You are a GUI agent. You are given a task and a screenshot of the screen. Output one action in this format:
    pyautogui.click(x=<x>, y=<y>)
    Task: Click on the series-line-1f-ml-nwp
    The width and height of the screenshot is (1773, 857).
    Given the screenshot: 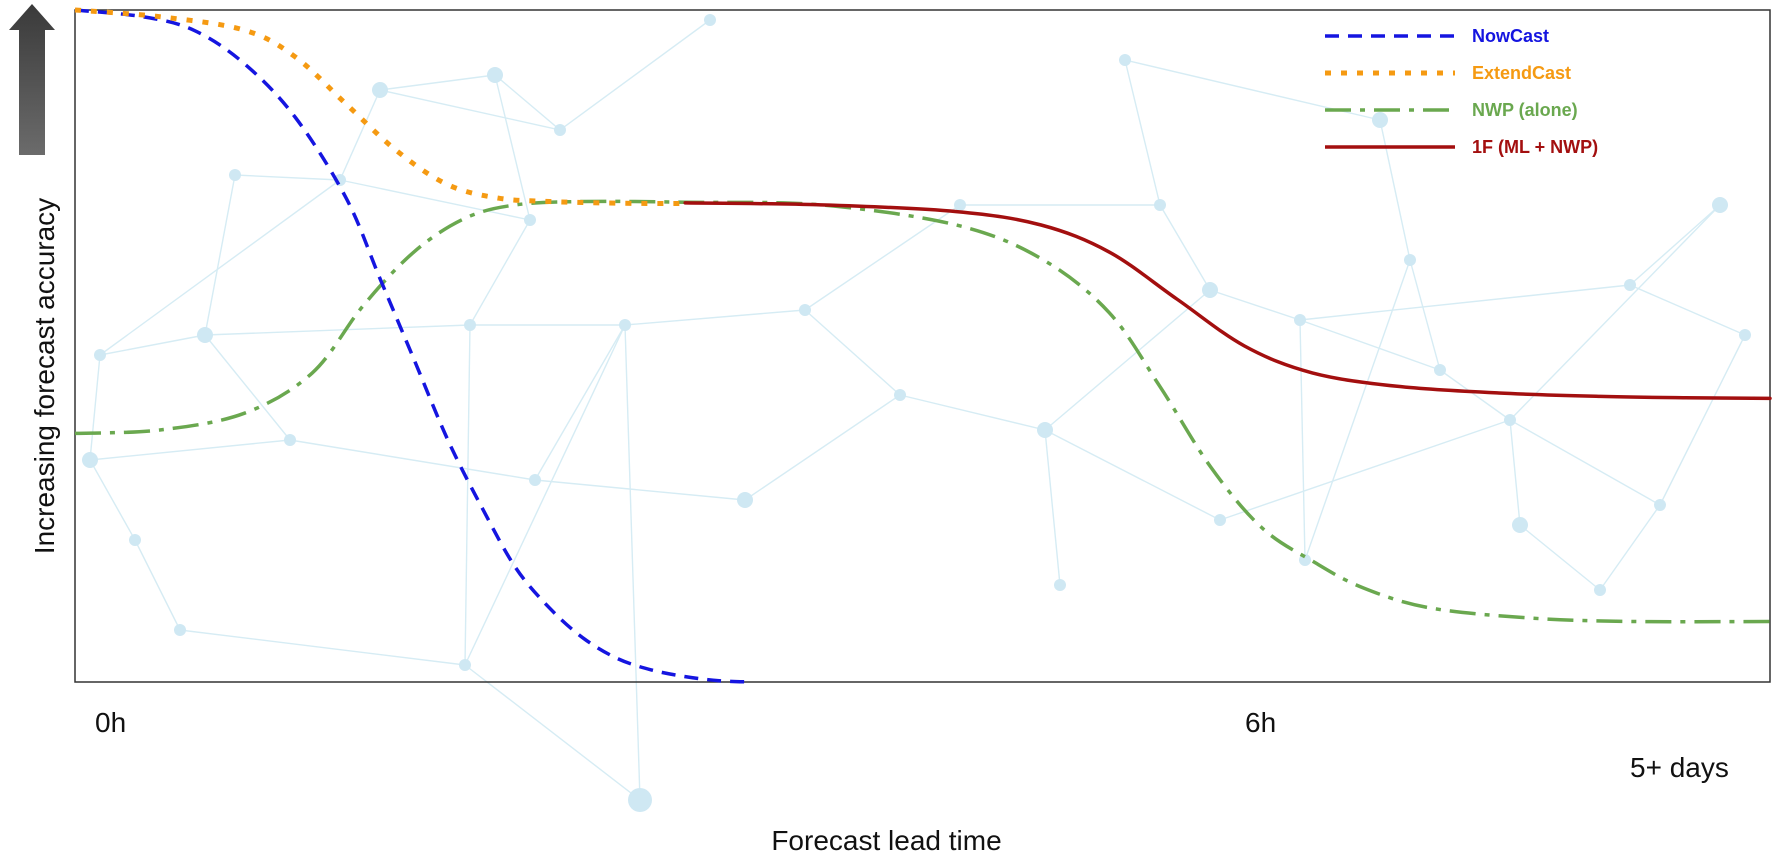 What is the action you would take?
    pyautogui.click(x=1227, y=301)
    